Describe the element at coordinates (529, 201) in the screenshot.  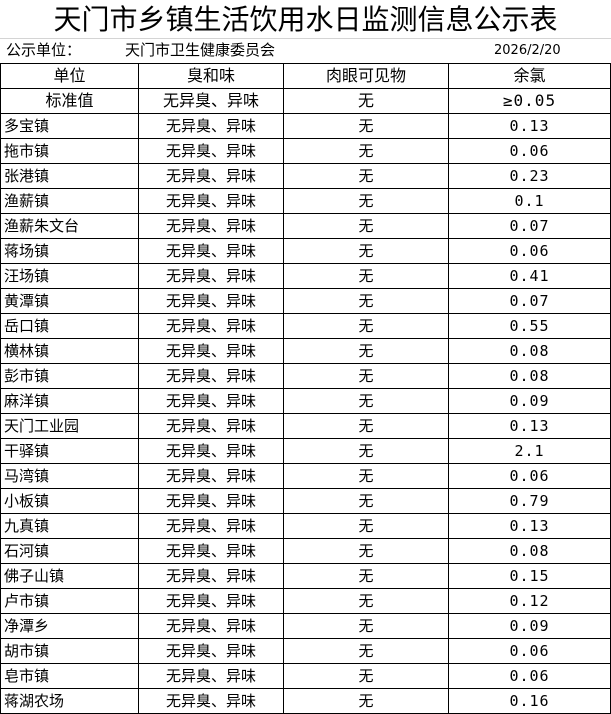
I see `cell-chlorine: 0.1` at that location.